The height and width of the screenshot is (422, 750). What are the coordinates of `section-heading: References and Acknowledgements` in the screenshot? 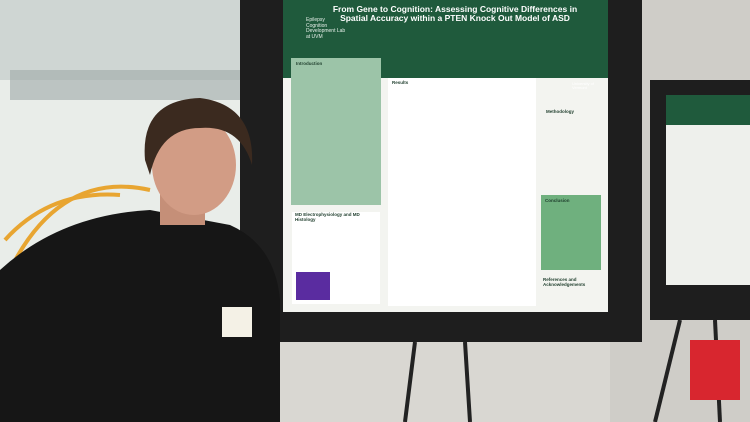 It's located at (564, 282).